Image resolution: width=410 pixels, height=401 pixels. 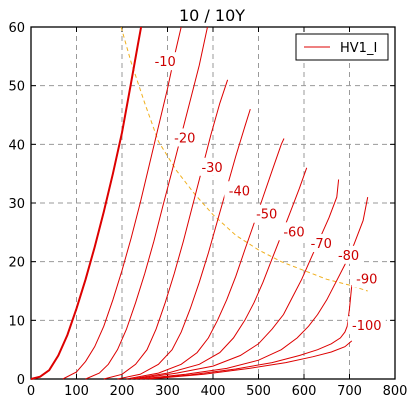 What do you see at coordinates (31, 391) in the screenshot?
I see `x-tick-label: 0` at bounding box center [31, 391].